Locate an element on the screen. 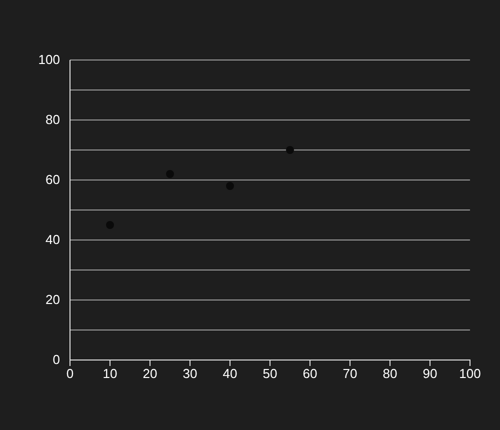 The height and width of the screenshot is (430, 500). y-tick-label: 0 is located at coordinates (56, 360).